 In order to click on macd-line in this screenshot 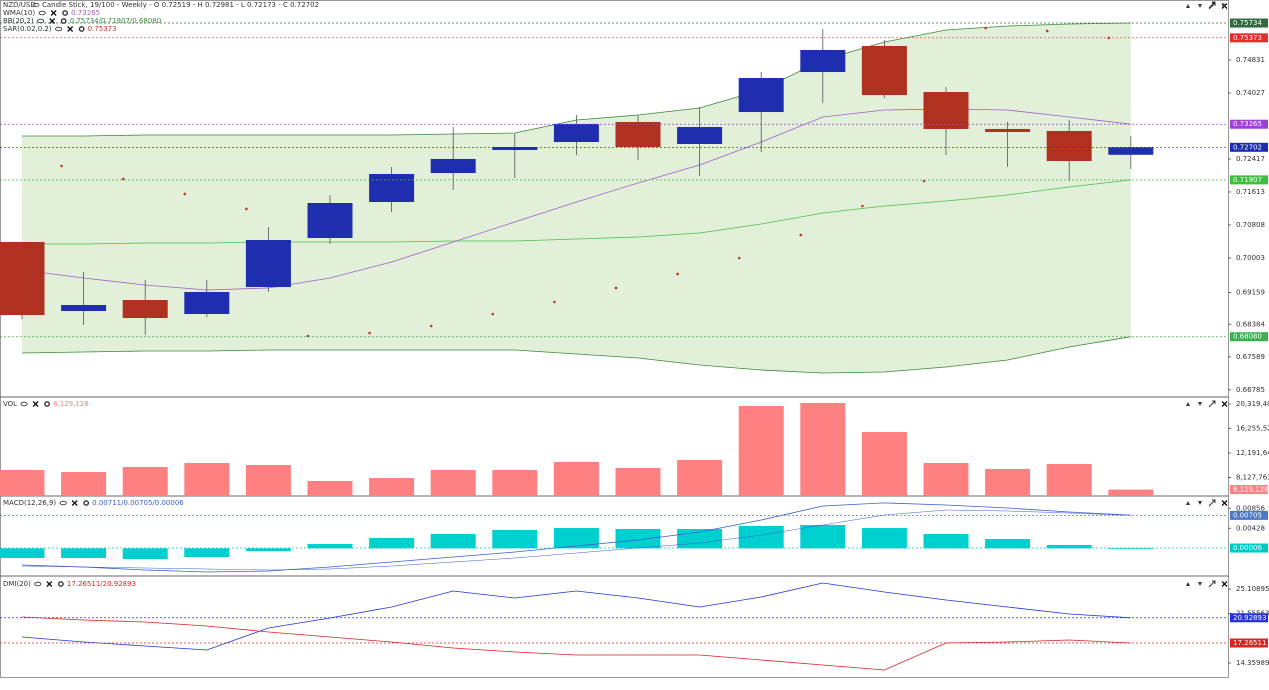, I will do `click(576, 537)`.